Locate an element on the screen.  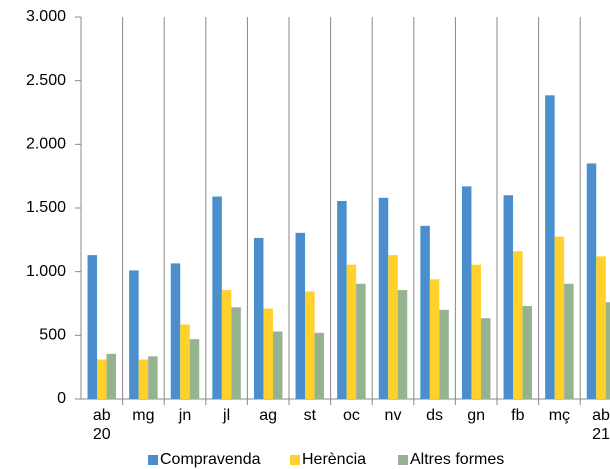
legend-item: Compravenda is located at coordinates (204, 460).